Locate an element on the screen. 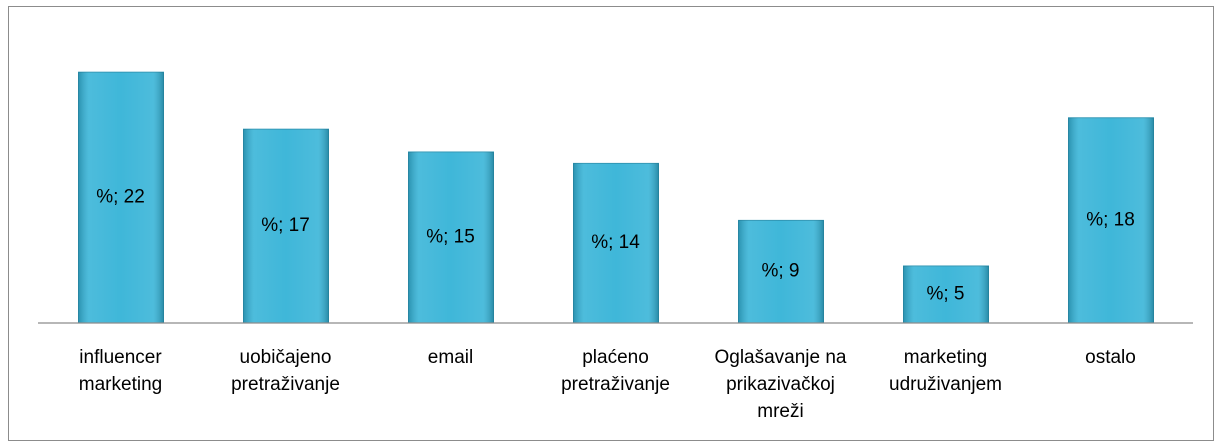 The width and height of the screenshot is (1222, 448). x-tick-label: email is located at coordinates (450, 357).